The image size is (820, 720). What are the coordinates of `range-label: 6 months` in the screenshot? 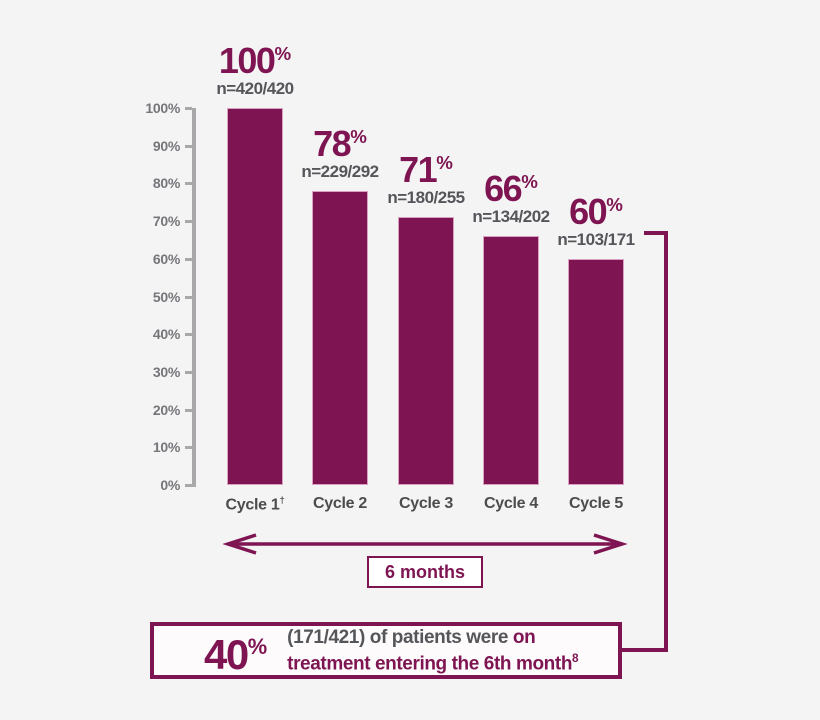 It's located at (424, 571).